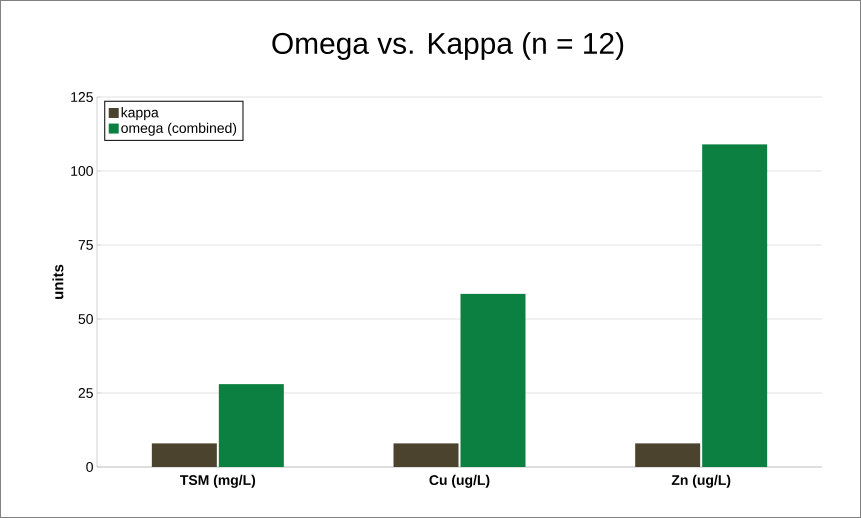  I want to click on chart-title: Omega vs. Kappa (n = 12), so click(448, 46).